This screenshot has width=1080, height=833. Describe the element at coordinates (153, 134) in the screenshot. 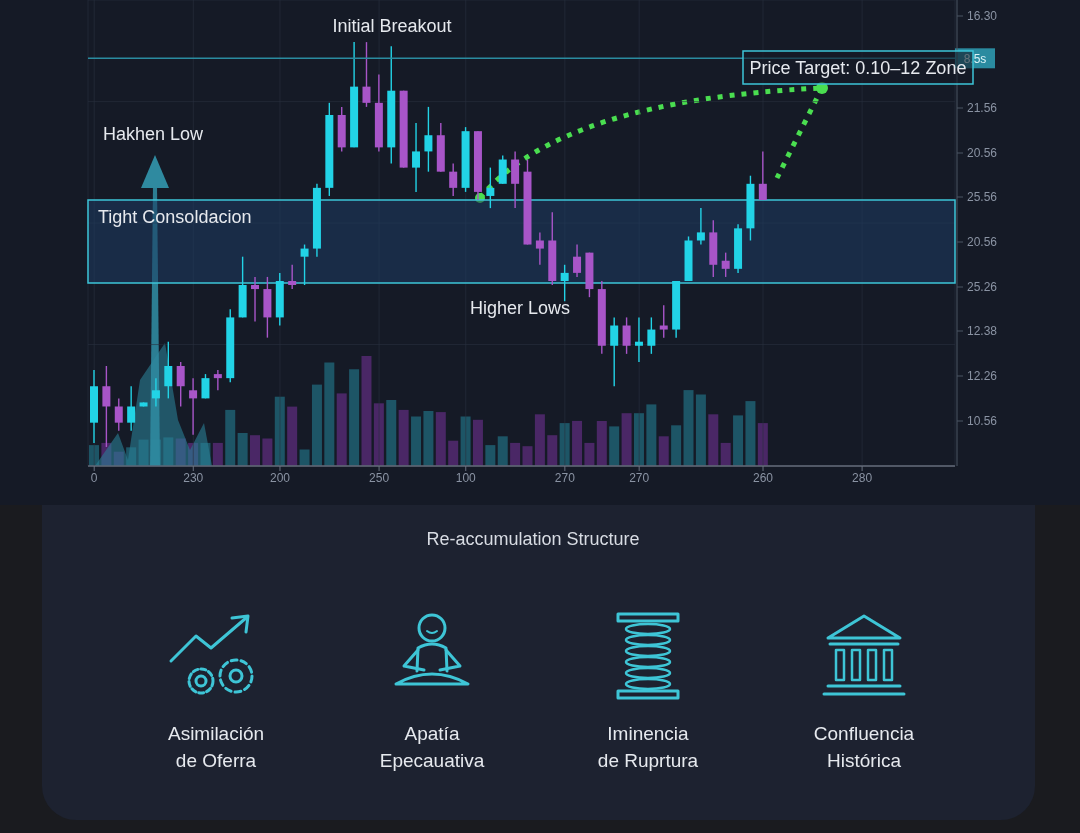

I see `annotation: Hakhen Low` at that location.